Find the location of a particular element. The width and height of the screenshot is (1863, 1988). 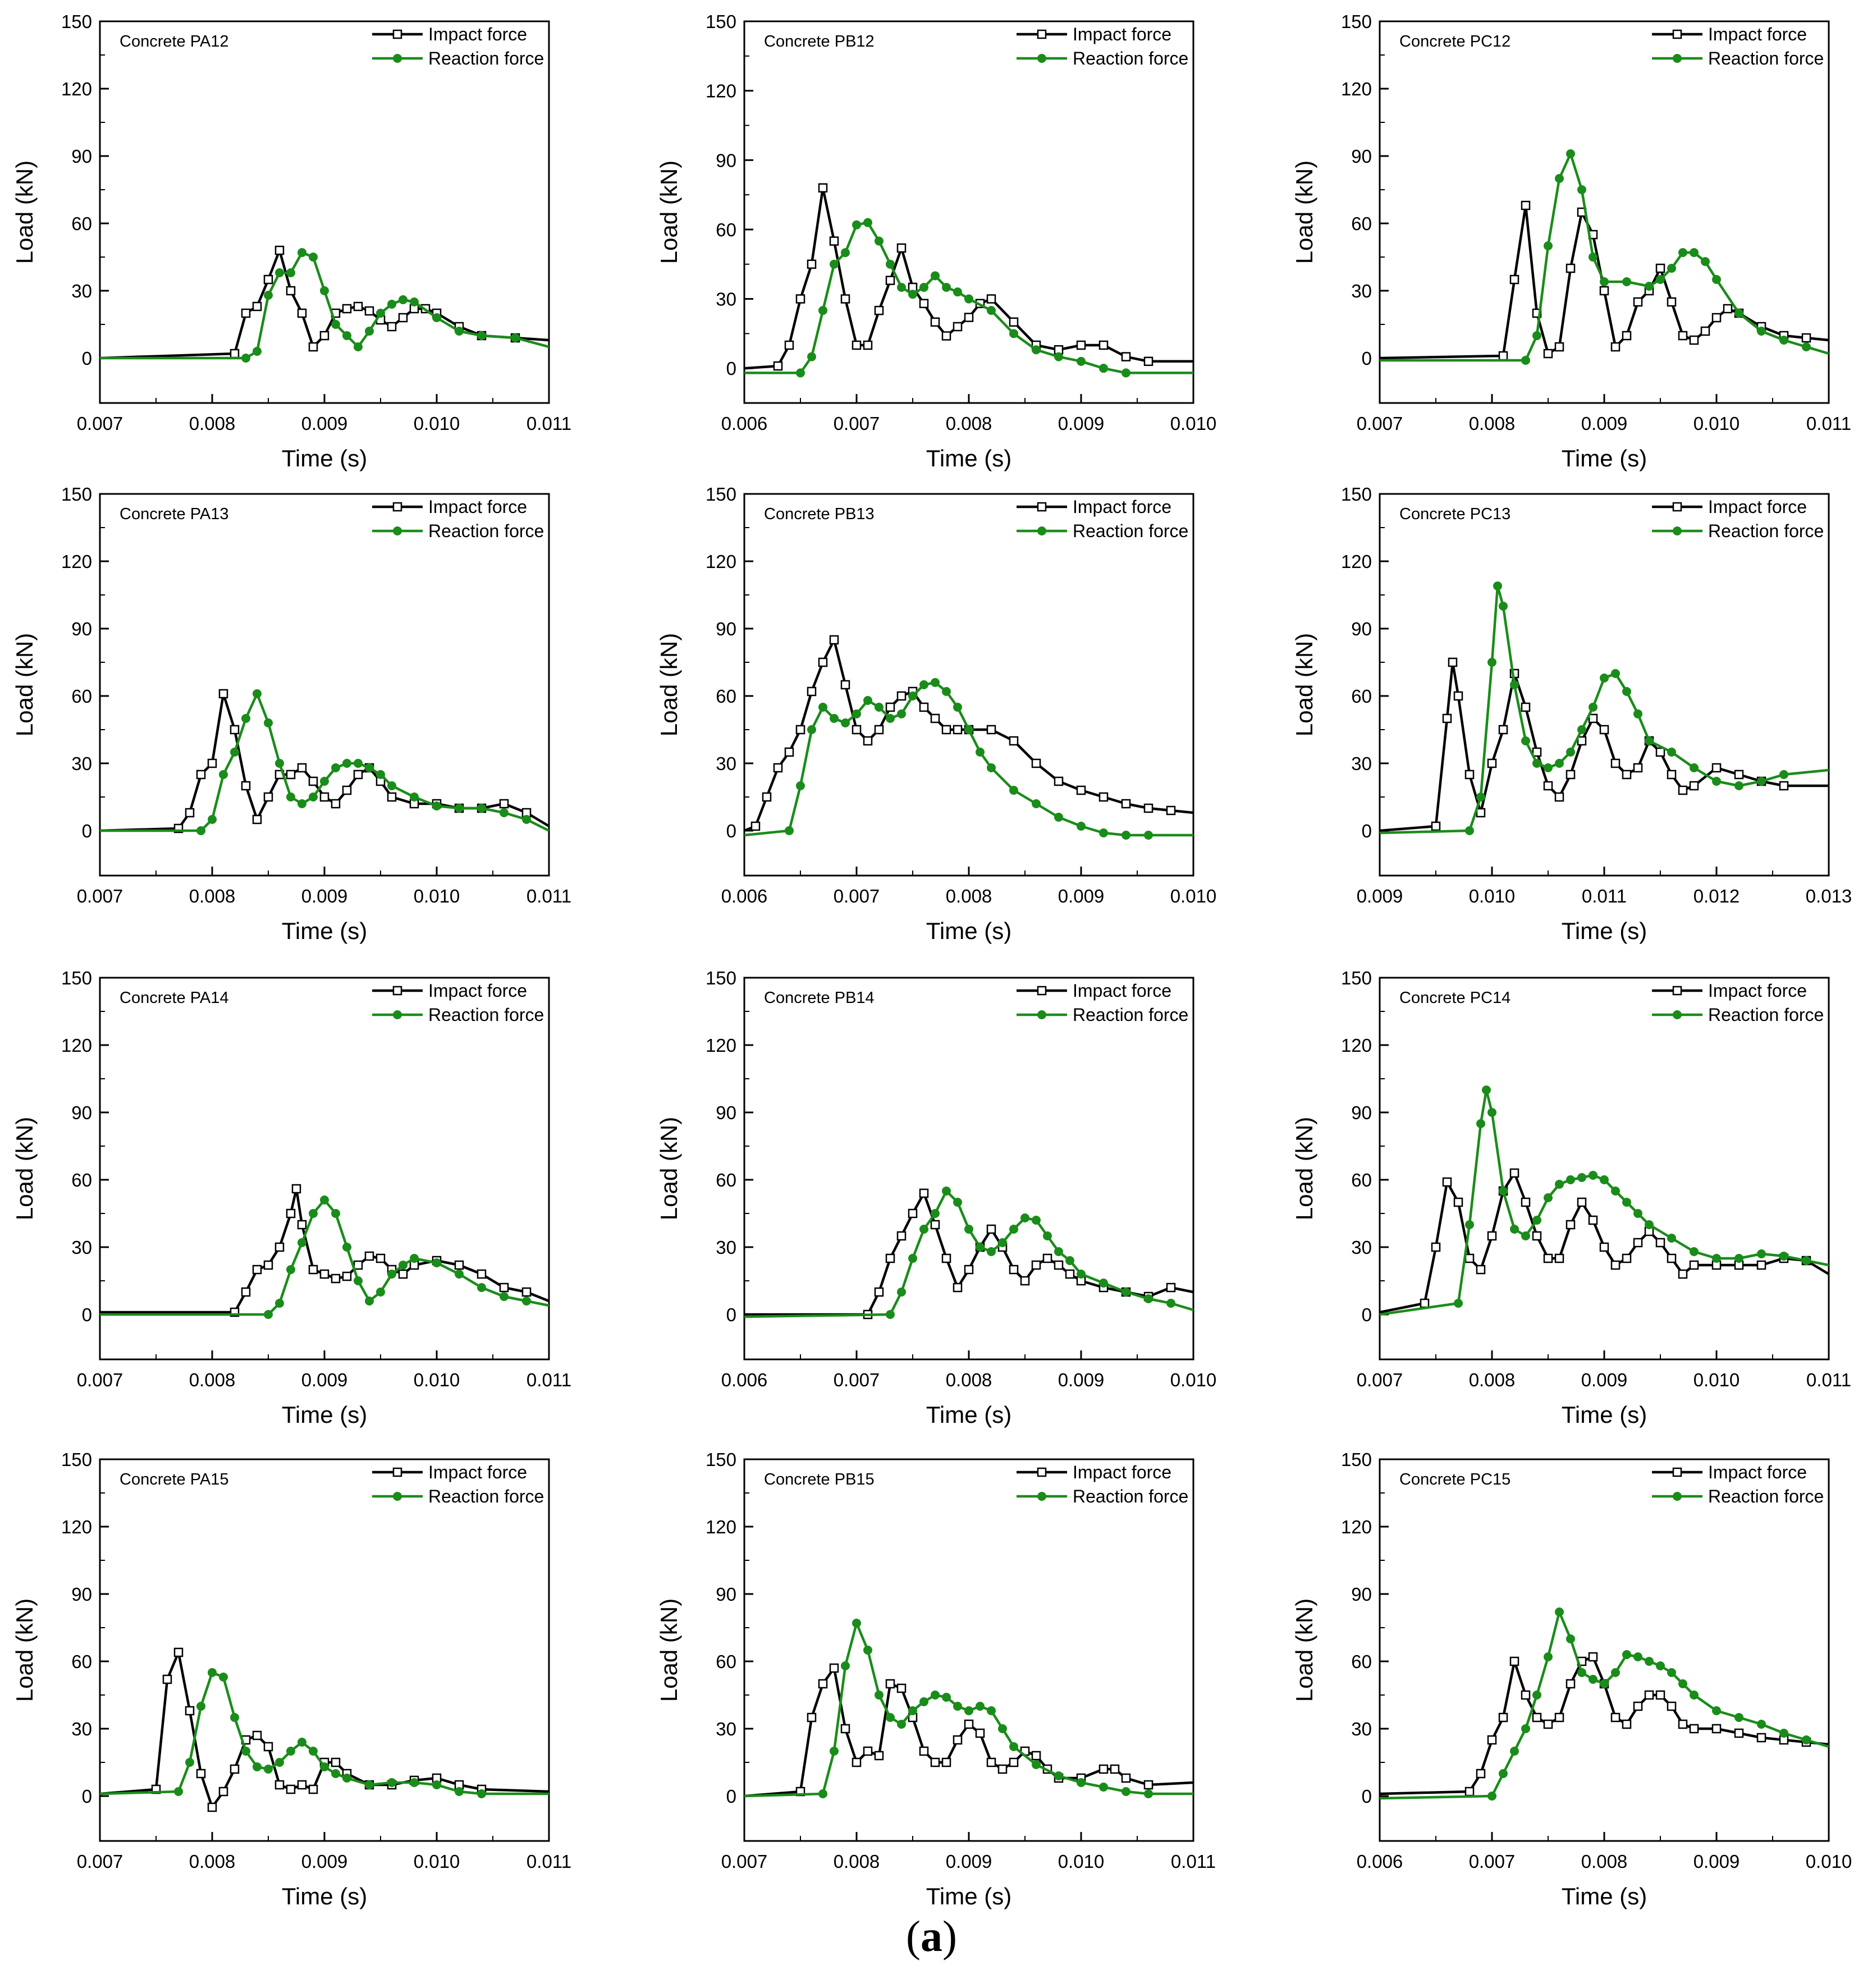

legend-label: Reaction force is located at coordinates (1766, 1015).